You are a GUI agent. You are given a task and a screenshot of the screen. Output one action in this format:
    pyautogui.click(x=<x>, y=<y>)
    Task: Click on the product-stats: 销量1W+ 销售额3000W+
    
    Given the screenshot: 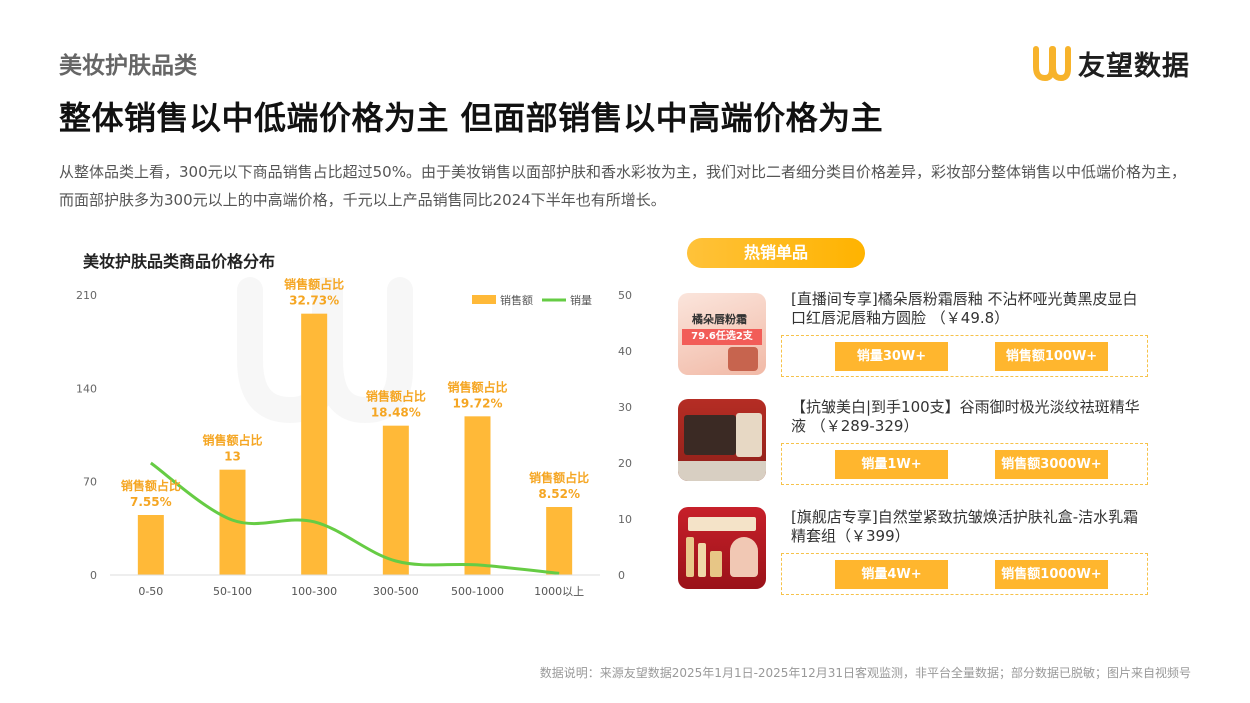 What is the action you would take?
    pyautogui.click(x=964, y=464)
    